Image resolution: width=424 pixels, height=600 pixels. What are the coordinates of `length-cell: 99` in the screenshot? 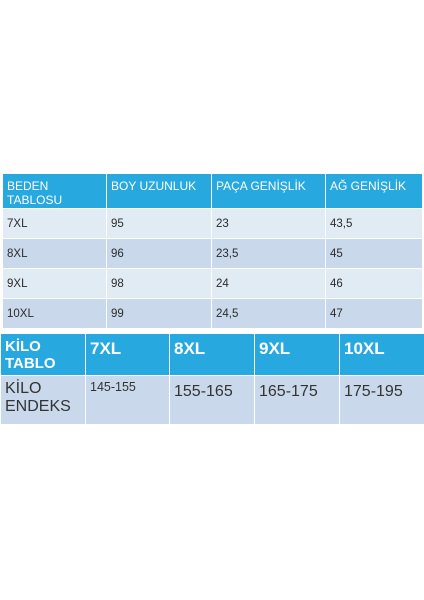 It's located at (159, 313).